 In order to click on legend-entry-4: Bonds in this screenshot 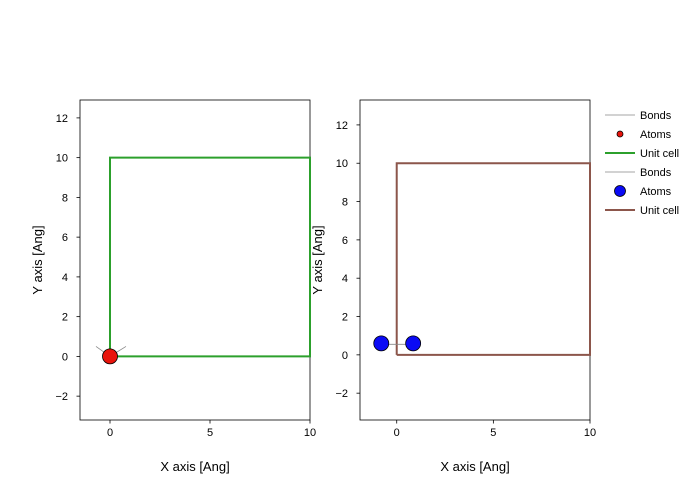, I will do `click(638, 173)`.